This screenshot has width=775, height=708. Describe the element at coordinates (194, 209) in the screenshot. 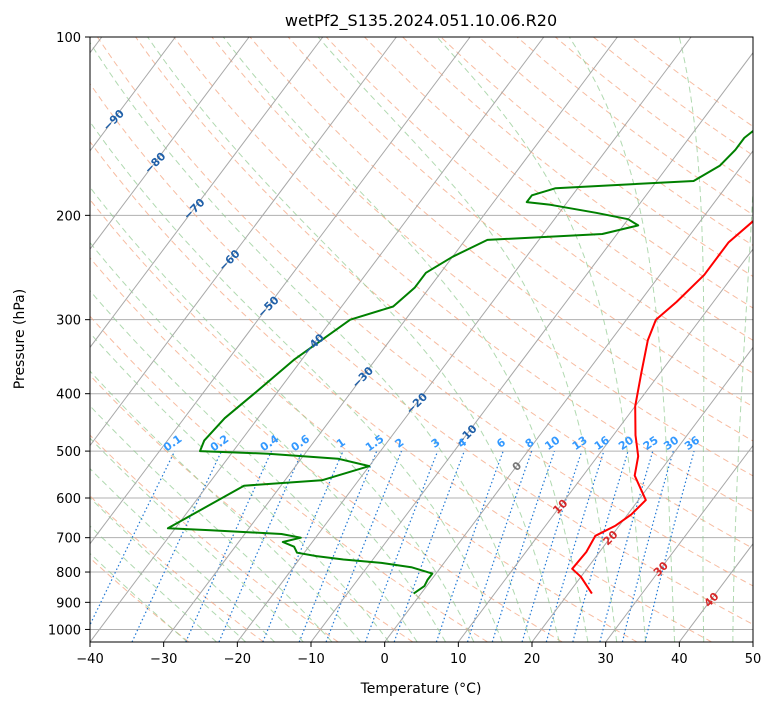

I see `isotherm-label: −70` at that location.